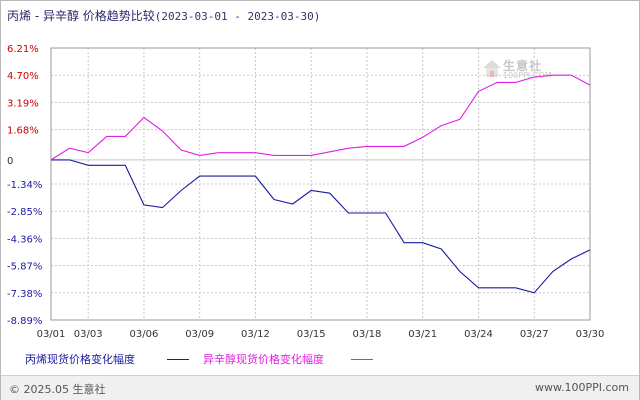 The image size is (640, 400). I want to click on legend-swatch-series2, so click(362, 359).